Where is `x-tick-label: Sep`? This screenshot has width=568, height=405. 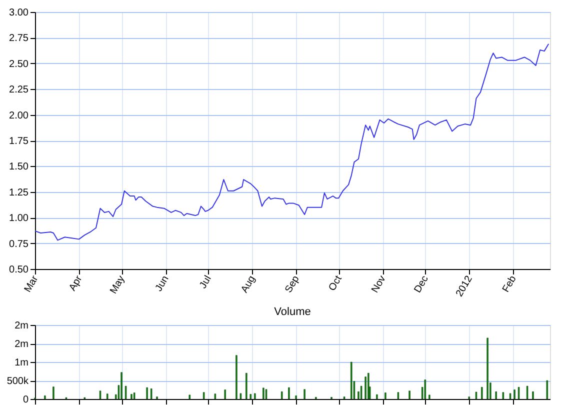
x-tick-label: Sep is located at coordinates (292, 284).